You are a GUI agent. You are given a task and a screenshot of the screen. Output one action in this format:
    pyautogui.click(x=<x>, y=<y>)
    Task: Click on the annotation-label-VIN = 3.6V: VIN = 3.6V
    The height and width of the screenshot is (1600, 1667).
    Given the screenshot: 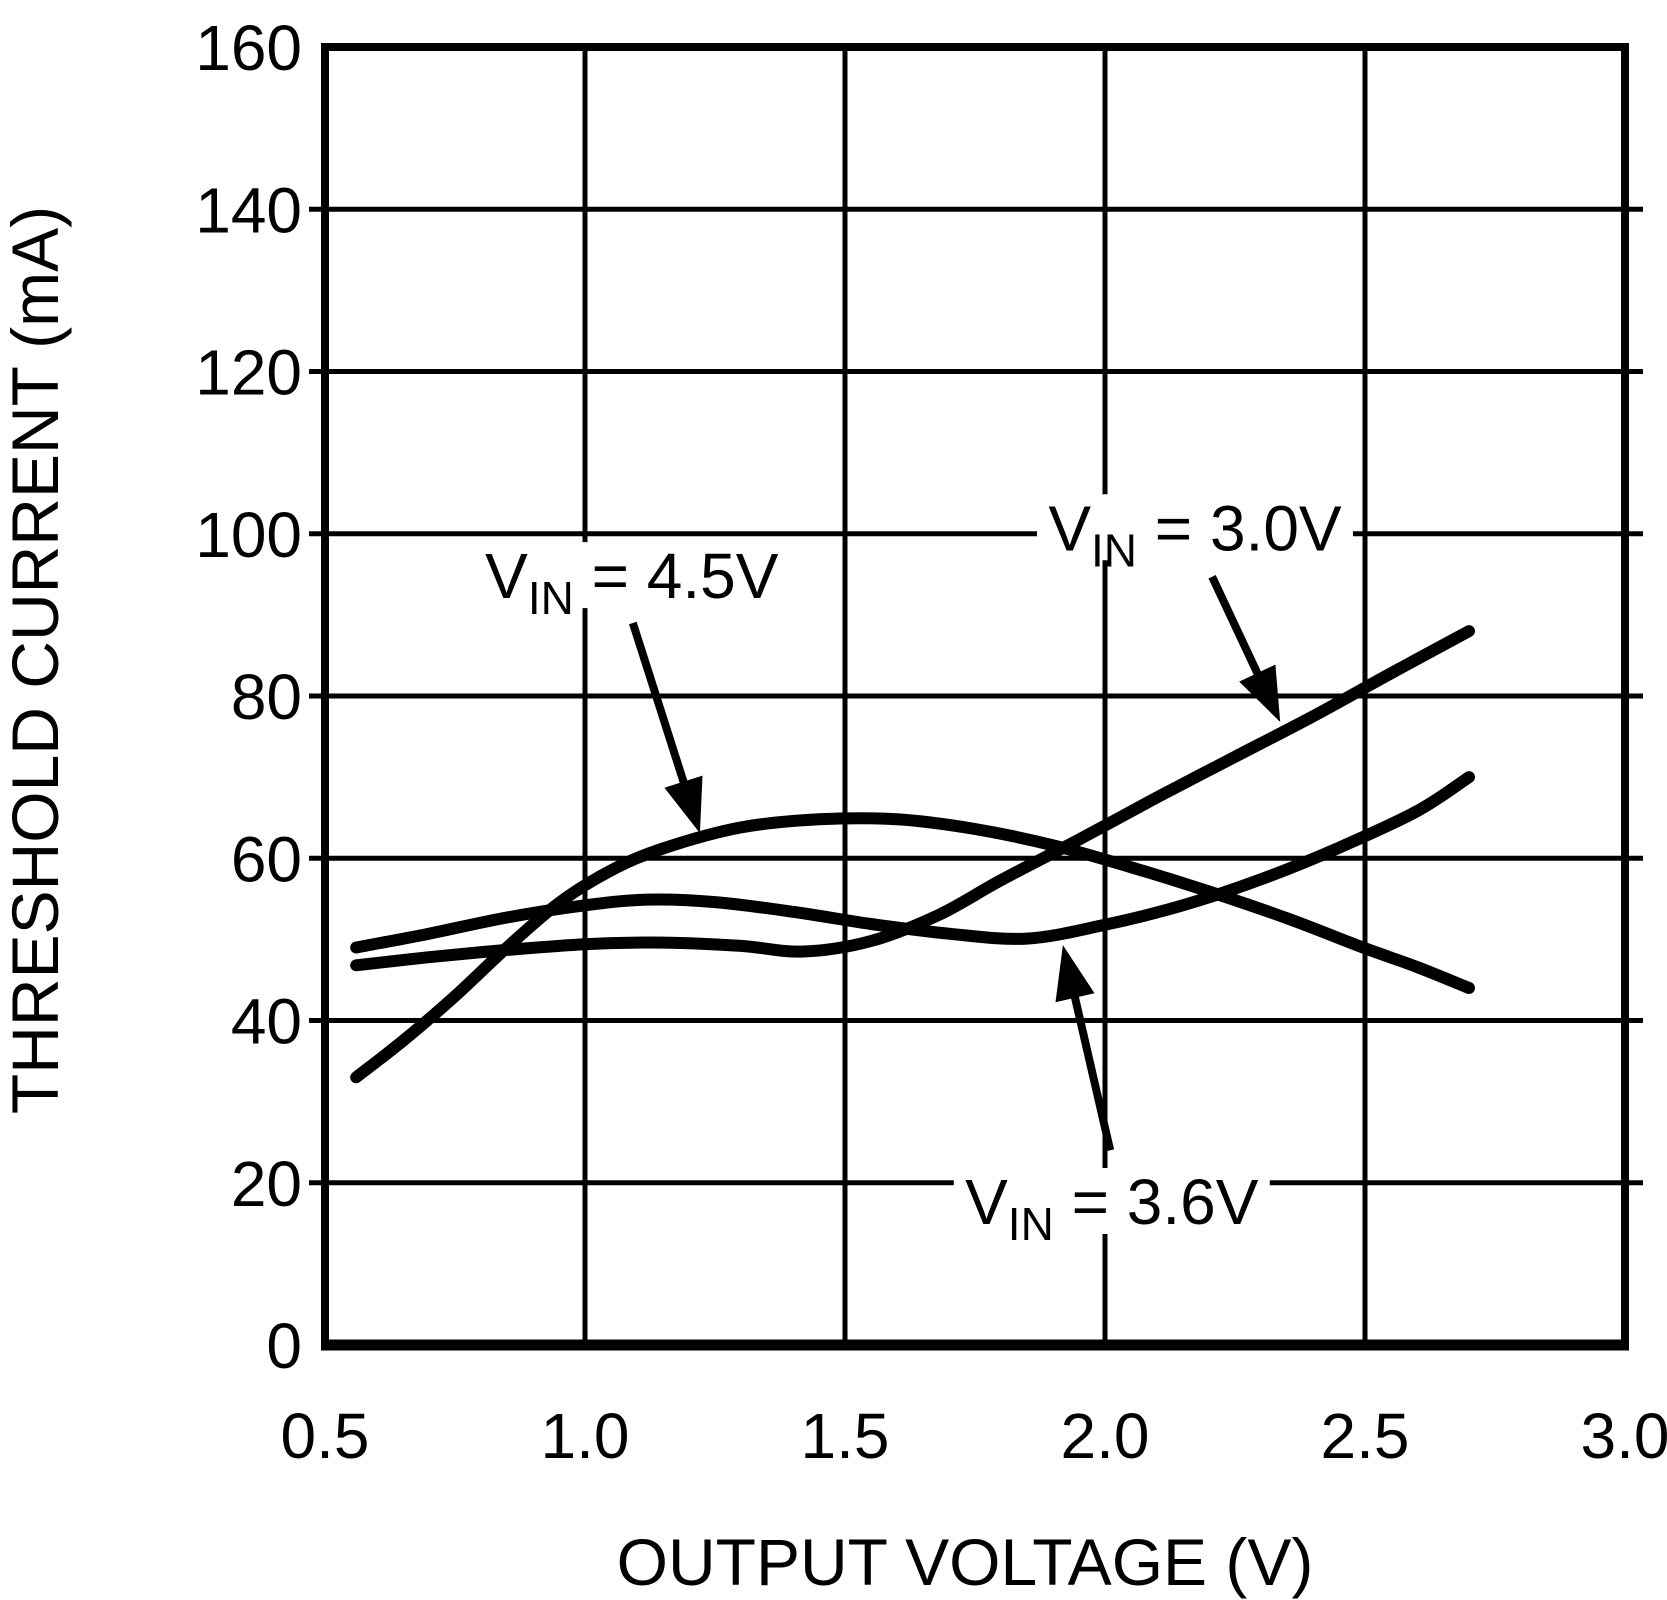 What is the action you would take?
    pyautogui.click(x=1112, y=1208)
    